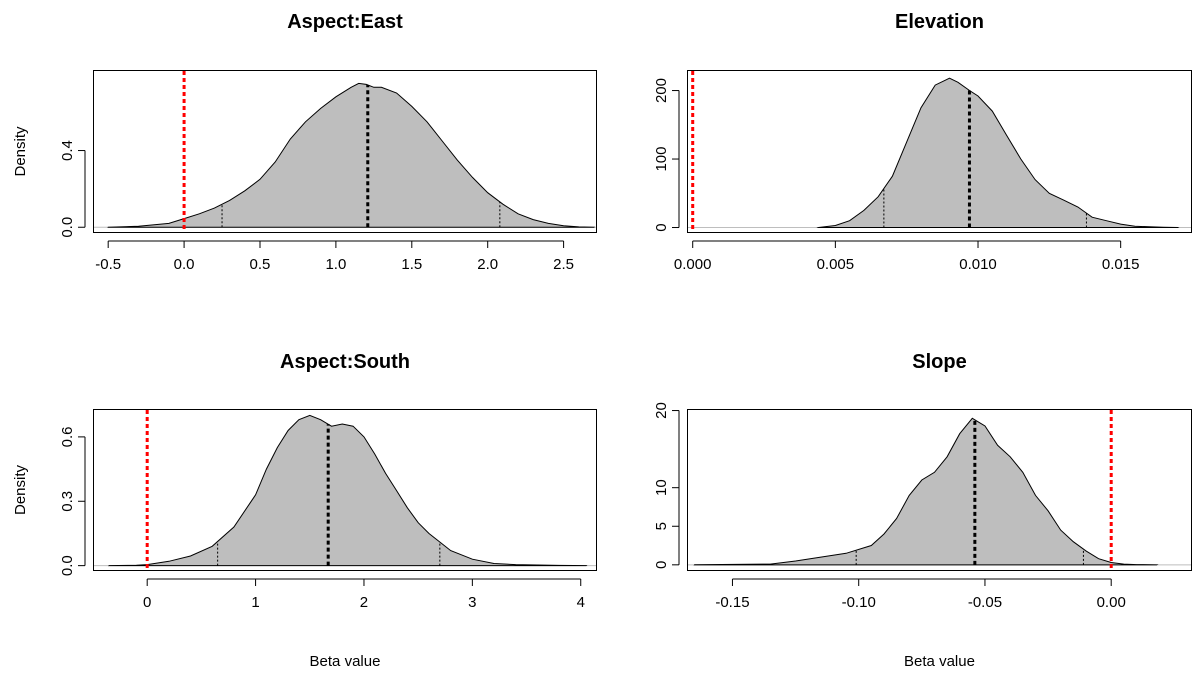 The image size is (1192, 673). Describe the element at coordinates (108, 264) in the screenshot. I see `x-tick-label: -0.5` at that location.